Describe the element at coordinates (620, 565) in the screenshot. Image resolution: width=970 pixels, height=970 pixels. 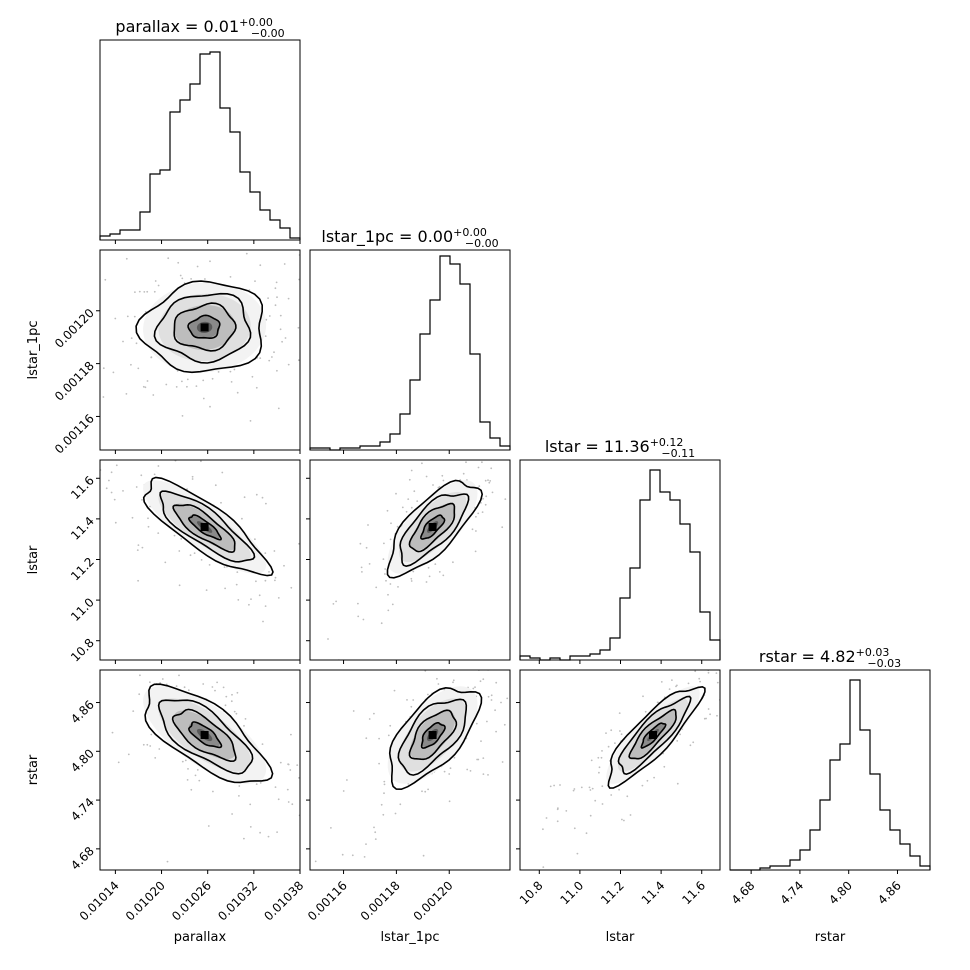
I see `histogram-lstar` at that location.